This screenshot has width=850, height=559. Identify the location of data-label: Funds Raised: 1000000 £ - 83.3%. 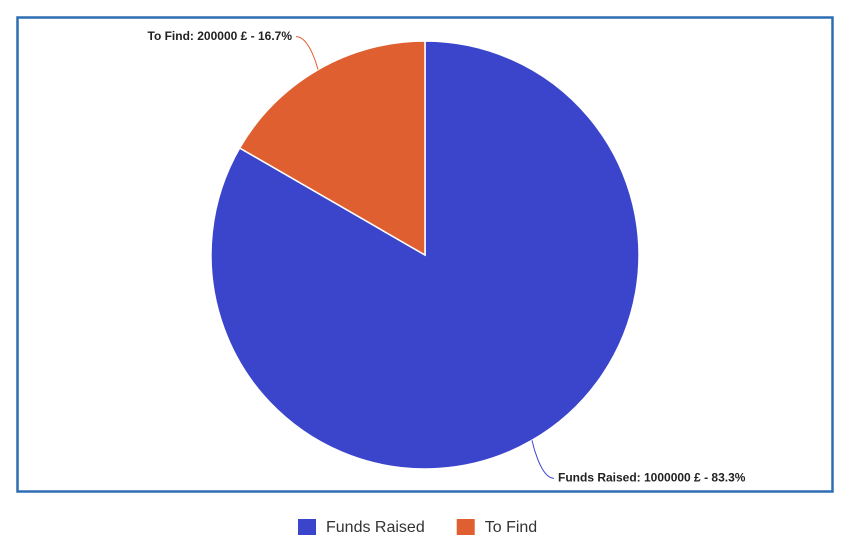
(652, 478).